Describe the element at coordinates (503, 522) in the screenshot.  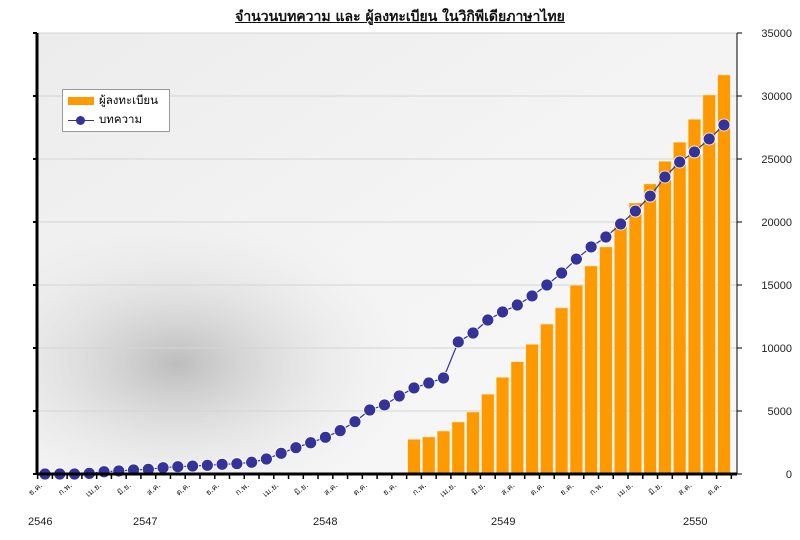
I see `year-label: 2549` at that location.